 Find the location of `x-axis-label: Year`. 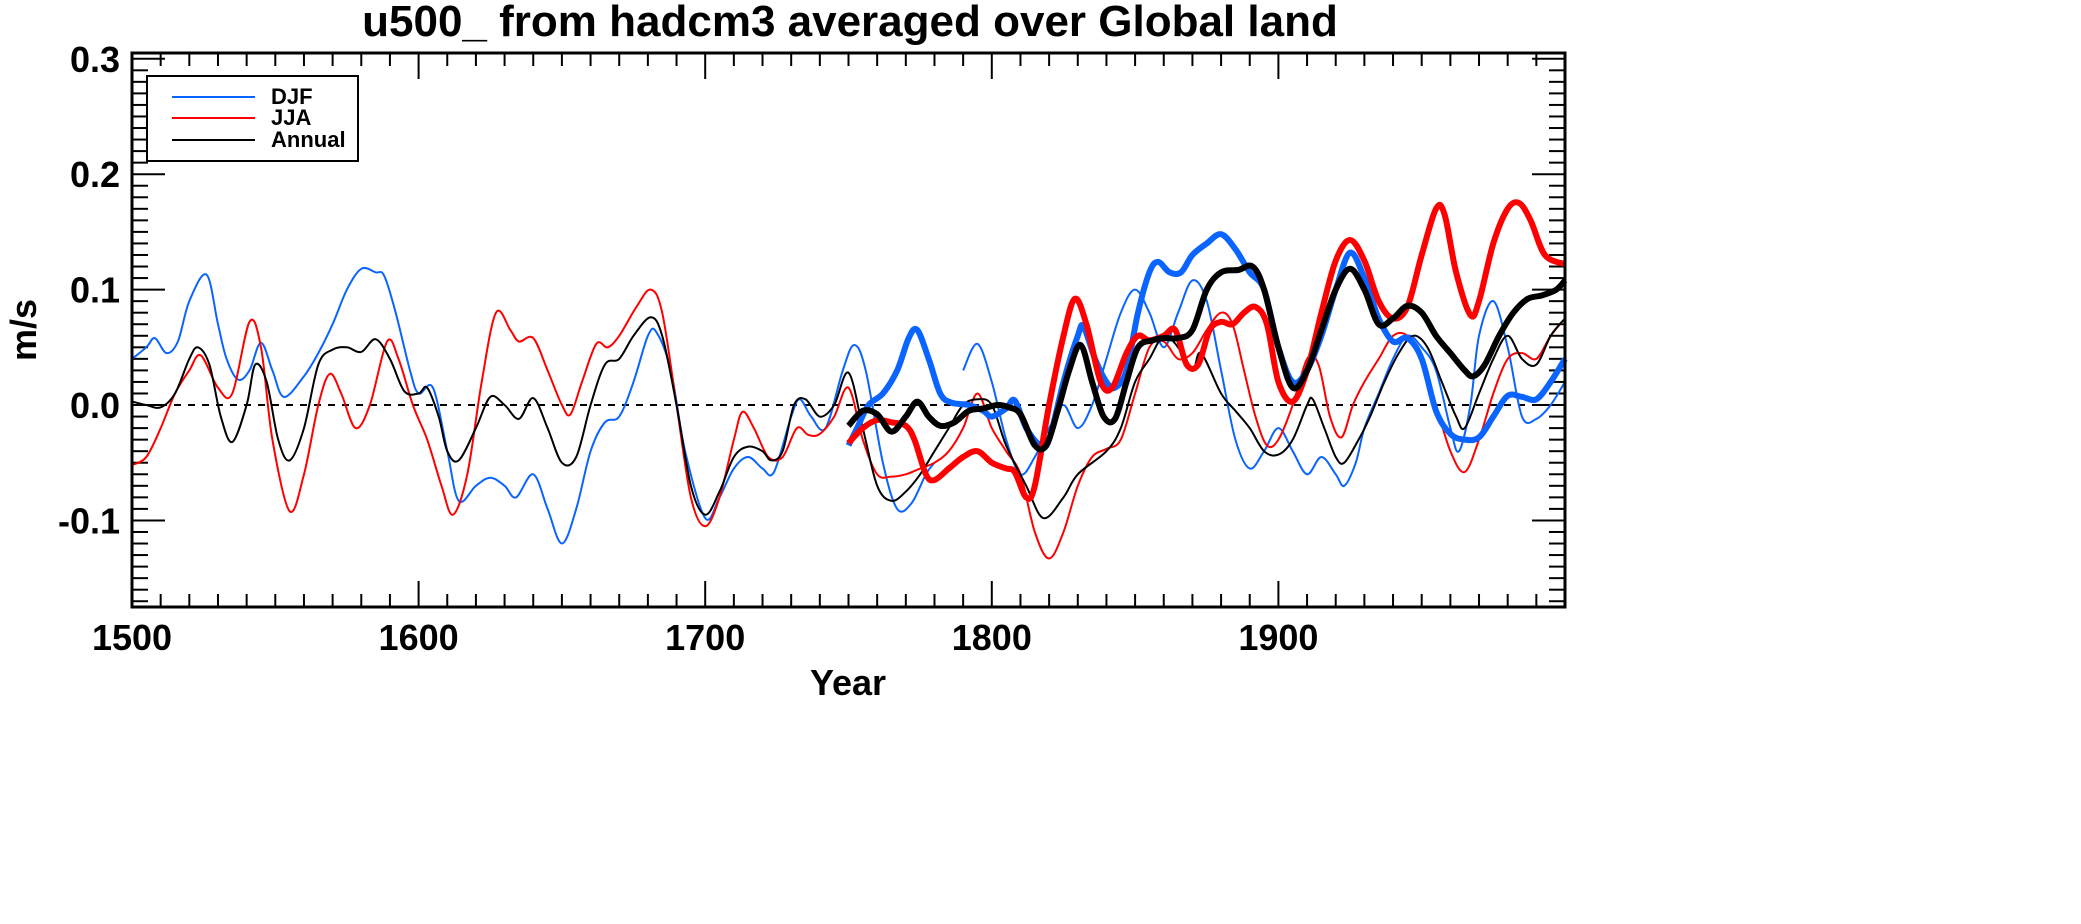

x-axis-label: Year is located at coordinates (848, 682).